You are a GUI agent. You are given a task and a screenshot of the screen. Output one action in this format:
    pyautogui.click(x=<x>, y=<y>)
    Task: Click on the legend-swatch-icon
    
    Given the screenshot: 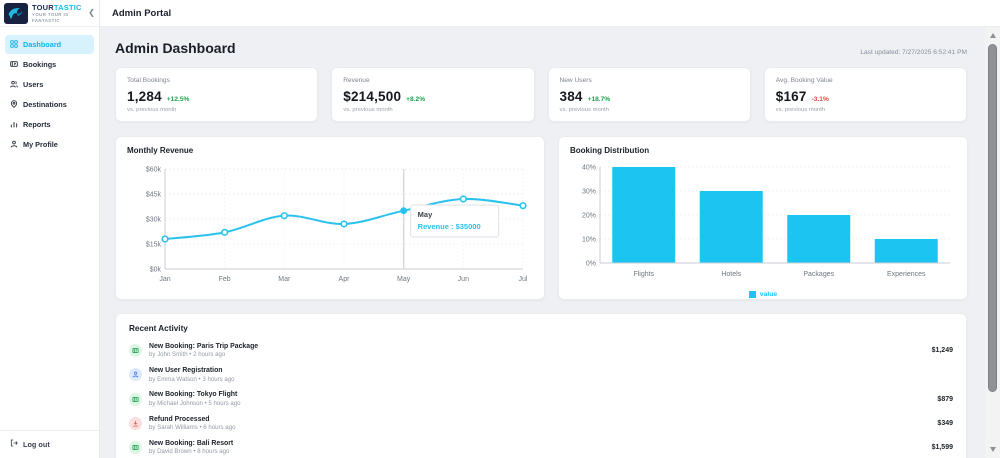 What is the action you would take?
    pyautogui.click(x=752, y=294)
    